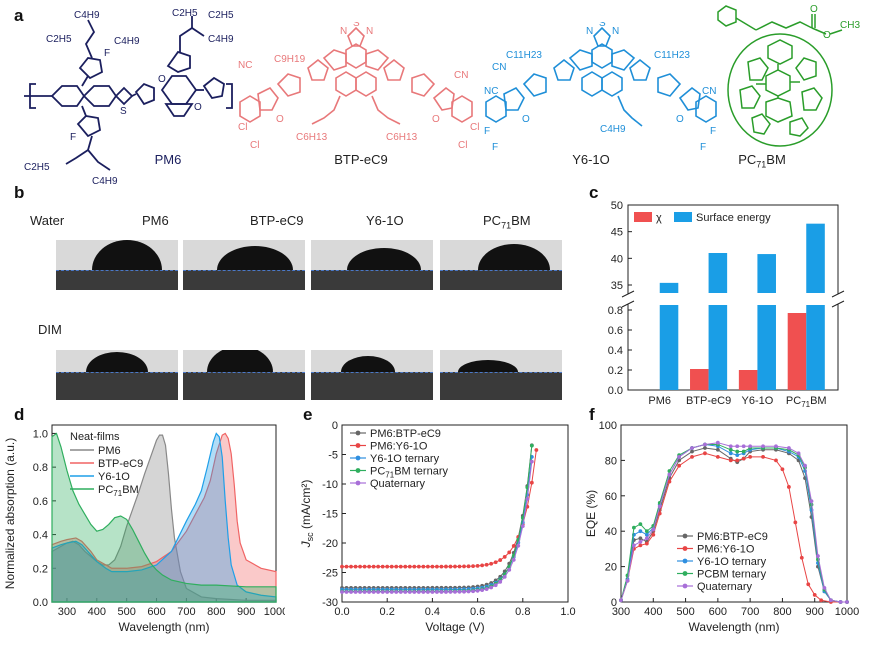 The image size is (880, 645). What do you see at coordinates (168, 159) in the screenshot?
I see `pm6-name: PM6` at bounding box center [168, 159].